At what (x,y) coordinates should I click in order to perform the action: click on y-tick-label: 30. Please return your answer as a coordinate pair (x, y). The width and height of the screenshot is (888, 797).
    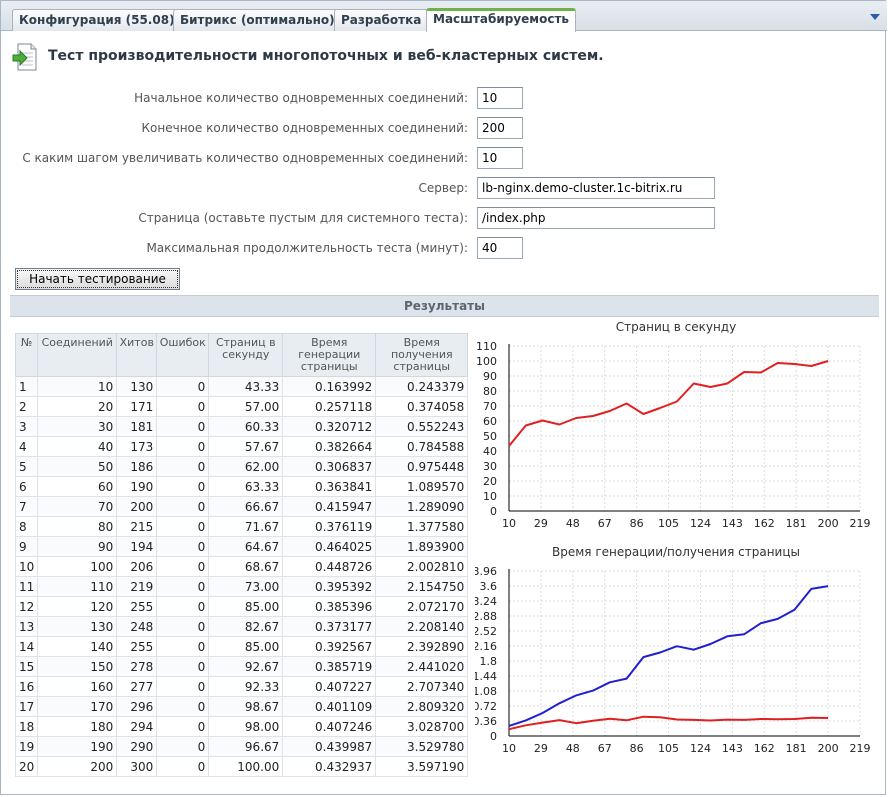
    Looking at the image, I should click on (490, 466).